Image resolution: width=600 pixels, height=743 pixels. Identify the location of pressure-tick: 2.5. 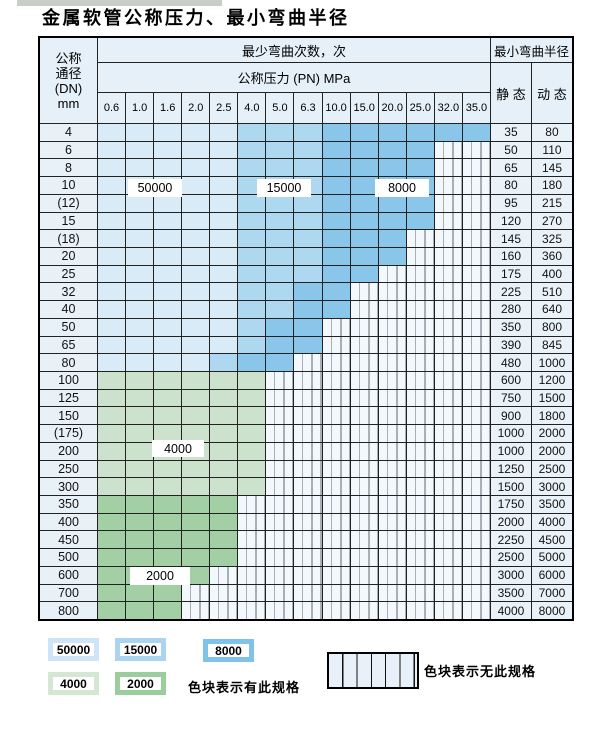
(223, 107).